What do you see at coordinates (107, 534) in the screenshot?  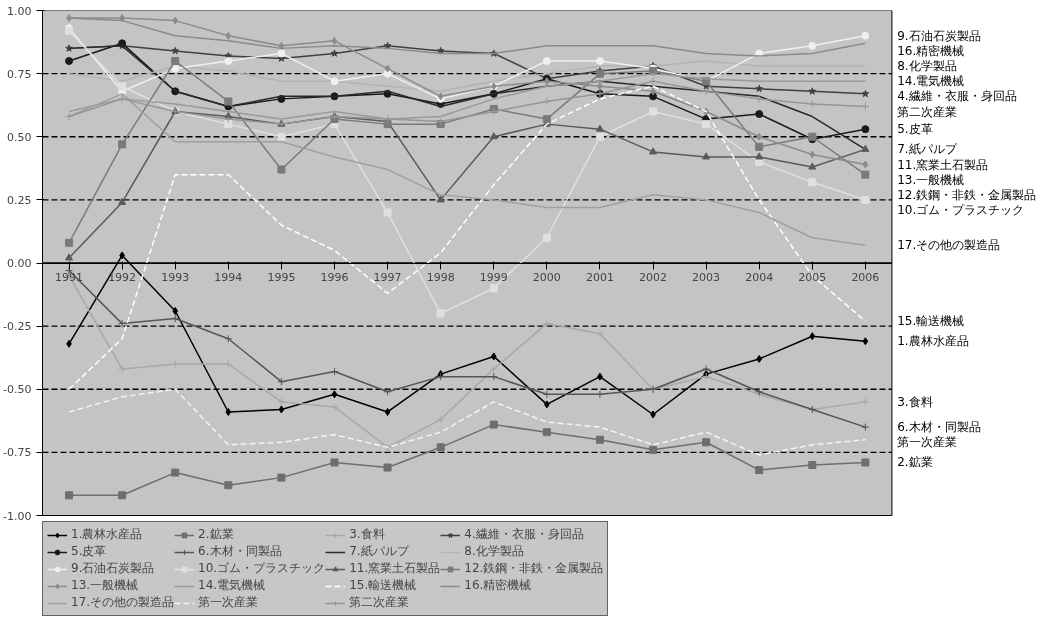 I see `legend-label: 1.農林水産品` at bounding box center [107, 534].